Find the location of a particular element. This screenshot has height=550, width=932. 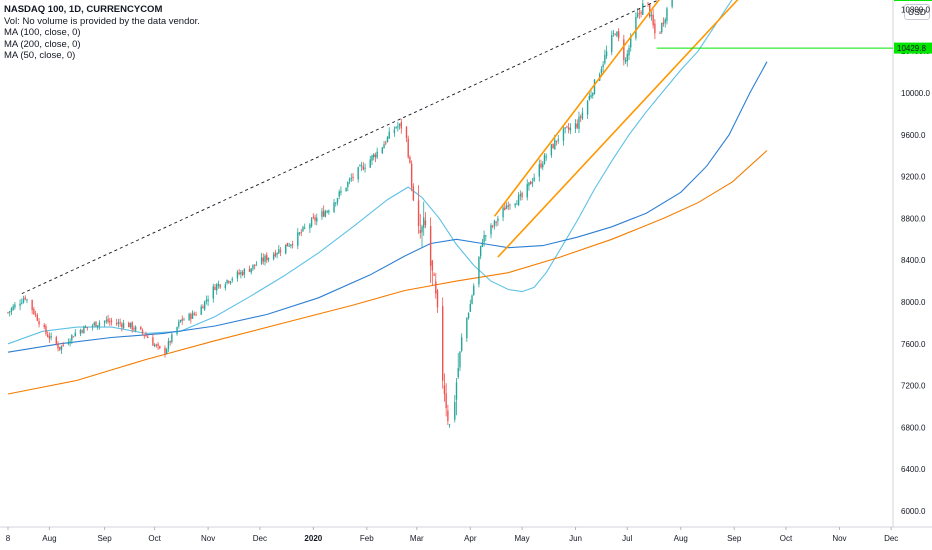

channel-lower-line is located at coordinates (637, 129).